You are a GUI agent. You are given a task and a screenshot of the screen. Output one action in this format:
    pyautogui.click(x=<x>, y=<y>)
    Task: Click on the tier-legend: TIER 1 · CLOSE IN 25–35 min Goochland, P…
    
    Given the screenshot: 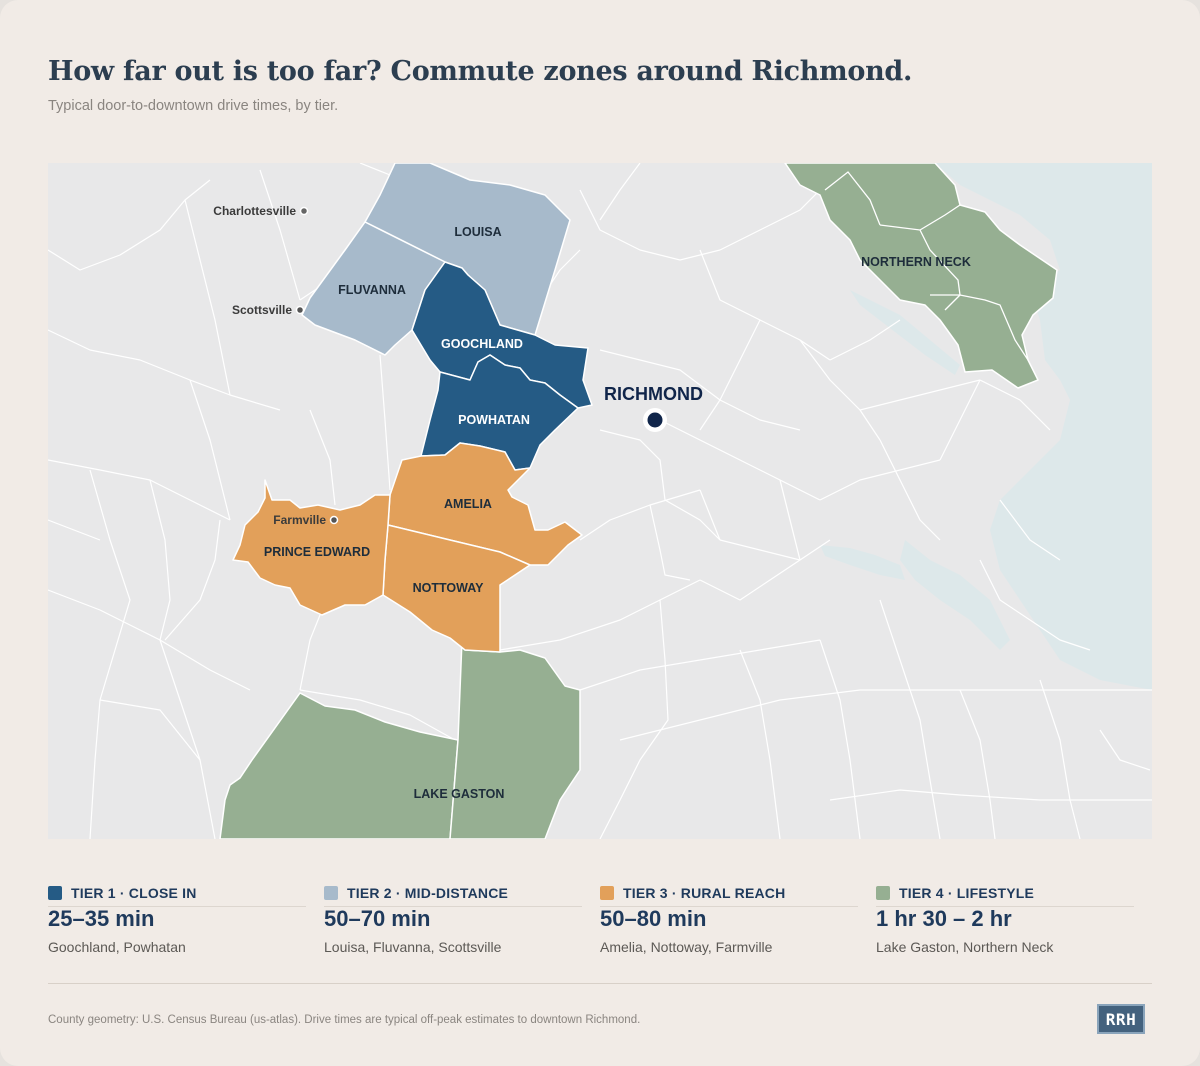 What is the action you would take?
    pyautogui.click(x=600, y=929)
    